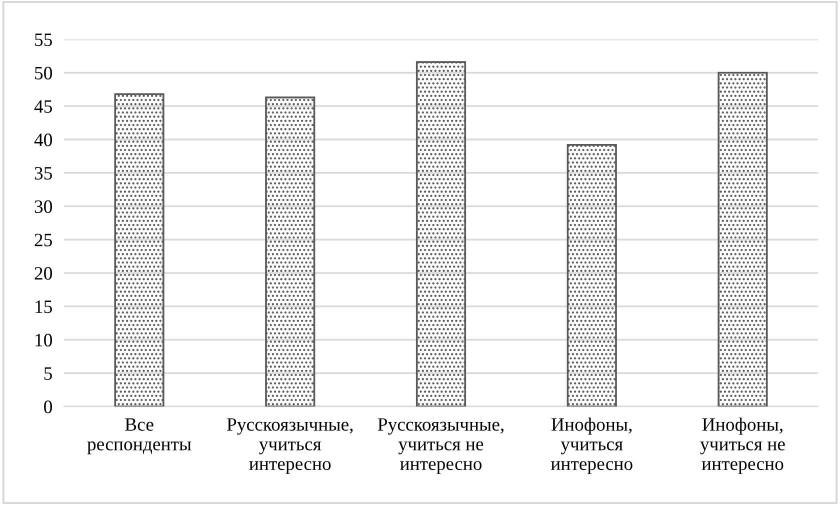 The width and height of the screenshot is (840, 505). I want to click on y-tick-label: 15, so click(44, 307).